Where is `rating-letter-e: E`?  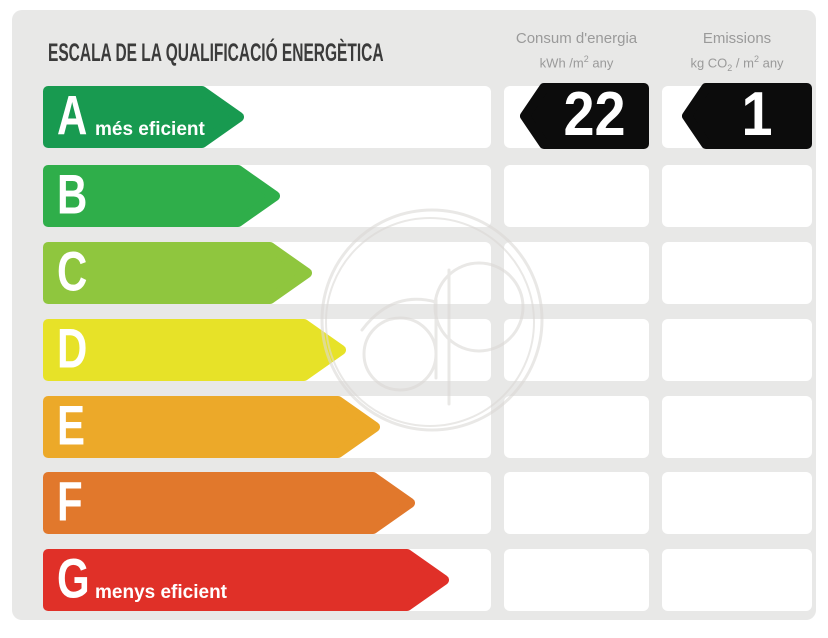 rating-letter-e: E is located at coordinates (71, 425).